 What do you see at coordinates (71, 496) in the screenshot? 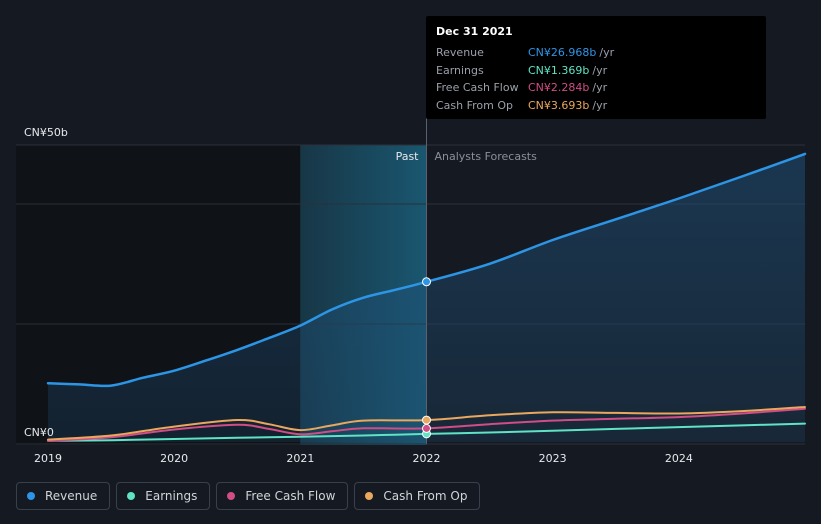
I see `legend-label: Revenue` at bounding box center [71, 496].